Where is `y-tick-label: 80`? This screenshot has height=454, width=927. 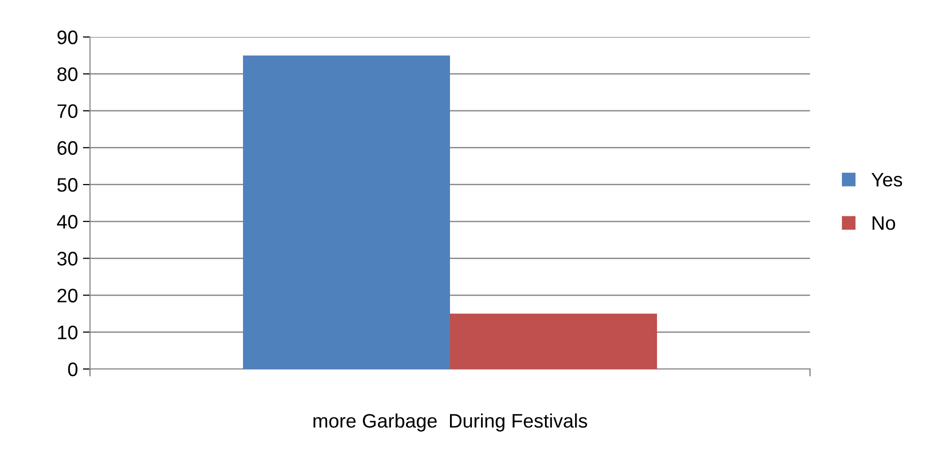
y-tick-label: 80 is located at coordinates (67, 74).